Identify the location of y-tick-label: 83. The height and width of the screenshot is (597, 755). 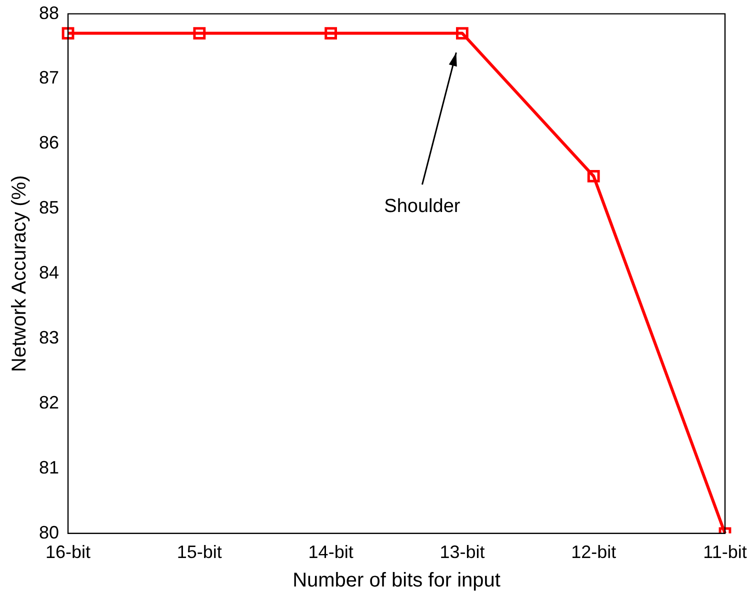
(49, 338).